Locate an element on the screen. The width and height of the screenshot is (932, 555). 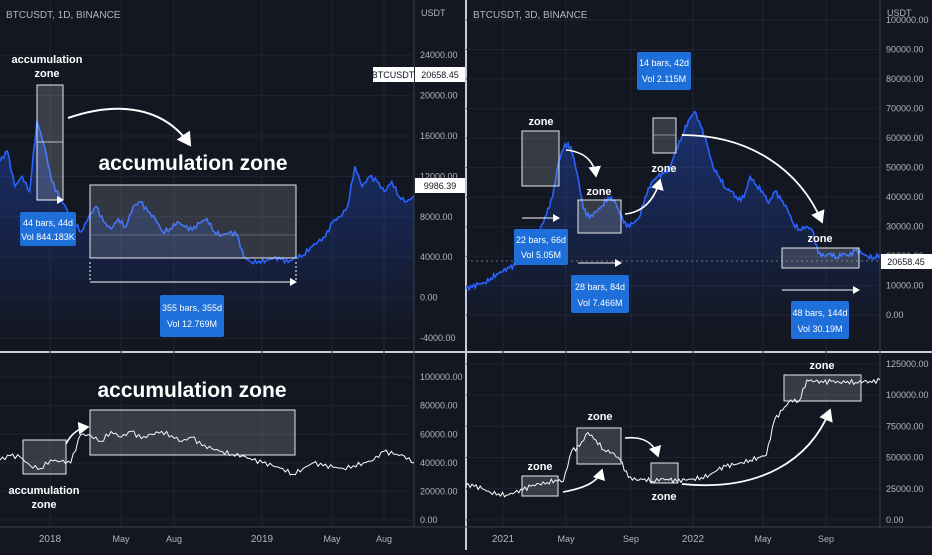
left-ind-small-label-line1: accumulation is located at coordinates (44, 491).